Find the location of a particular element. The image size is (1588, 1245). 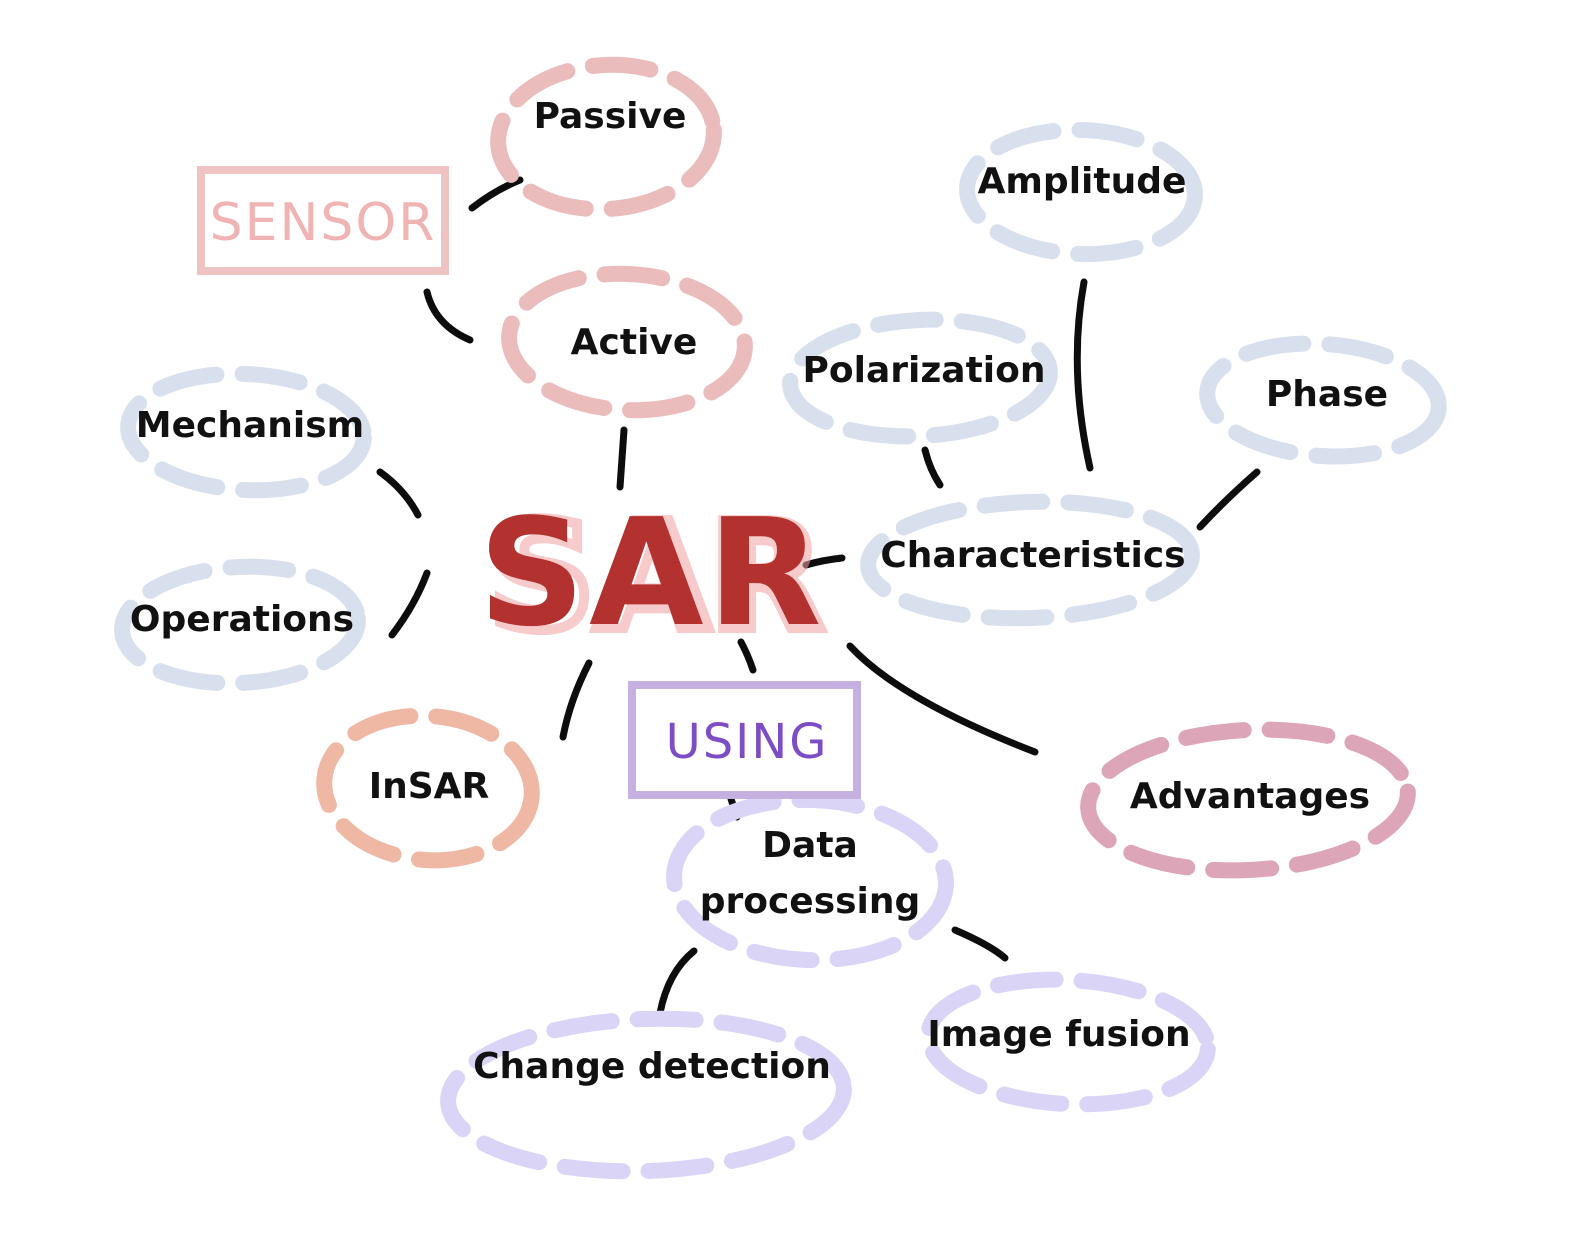

center-label-highlight: SAR is located at coordinates (655, 577).